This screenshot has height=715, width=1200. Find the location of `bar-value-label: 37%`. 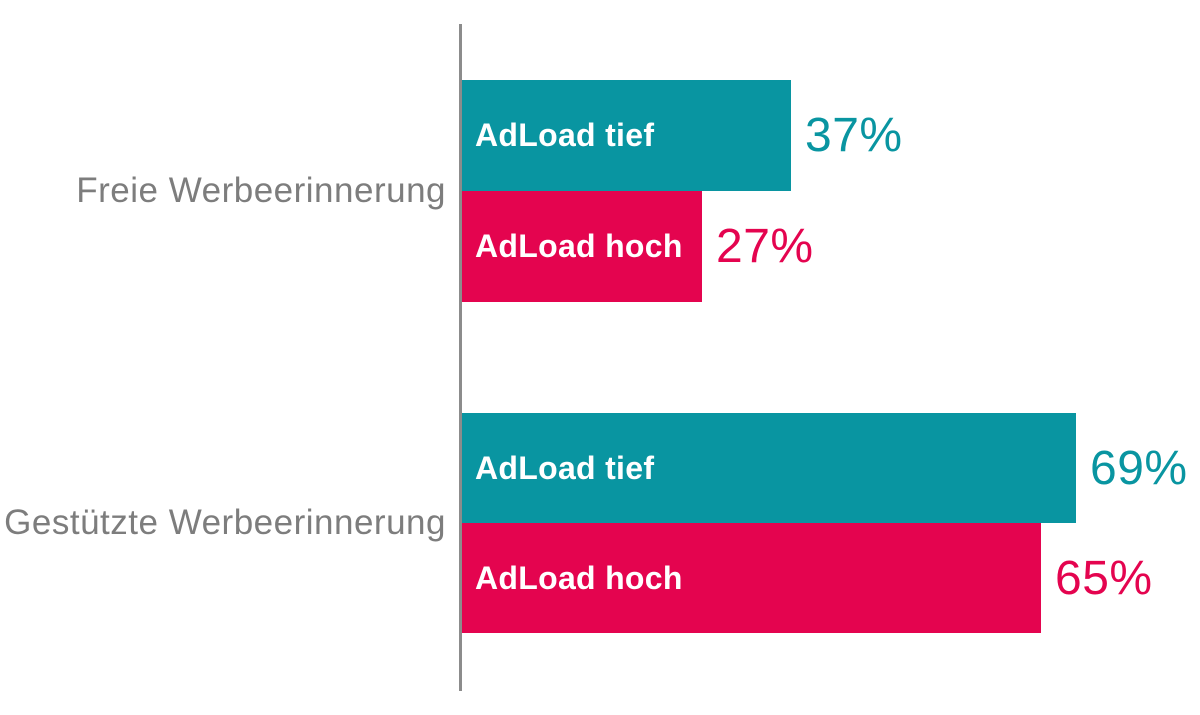

bar-value-label: 37% is located at coordinates (854, 135).